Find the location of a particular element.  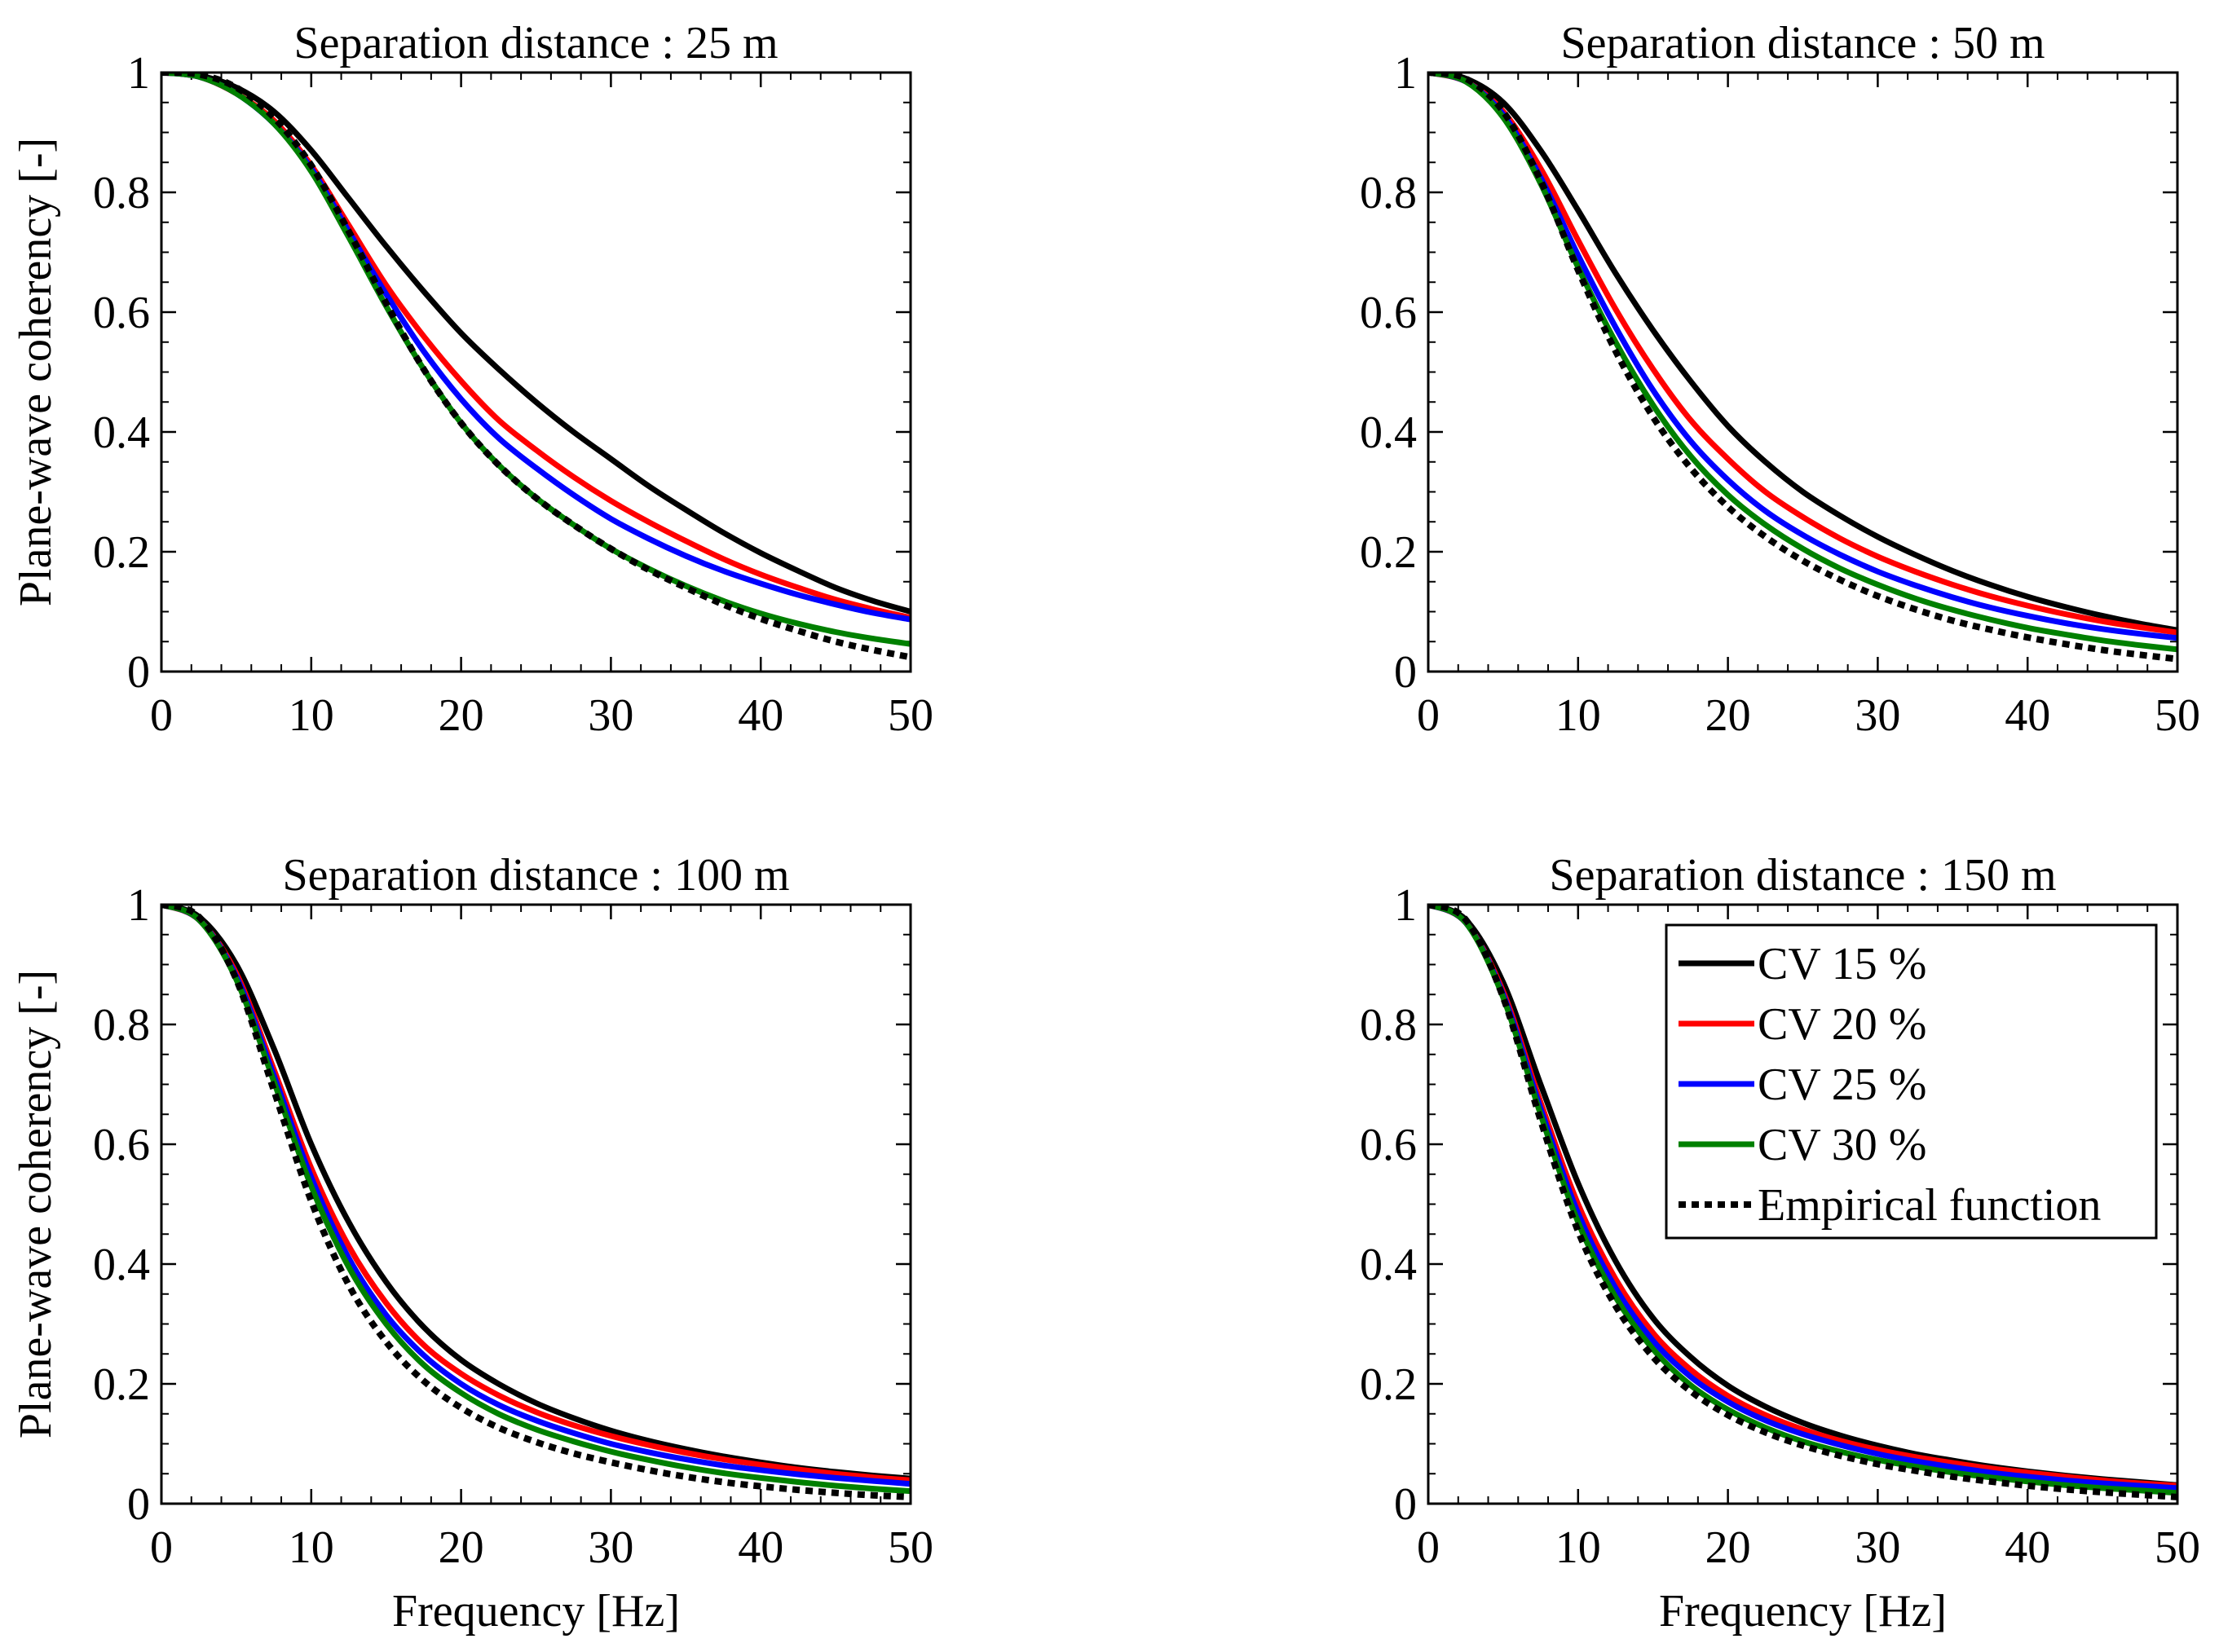

legend-label-cv-30: CV 30 % is located at coordinates (1842, 1145).